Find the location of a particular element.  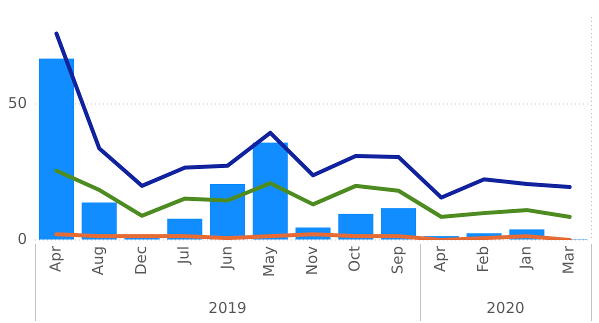

x-tick-label: Jul is located at coordinates (183, 256).